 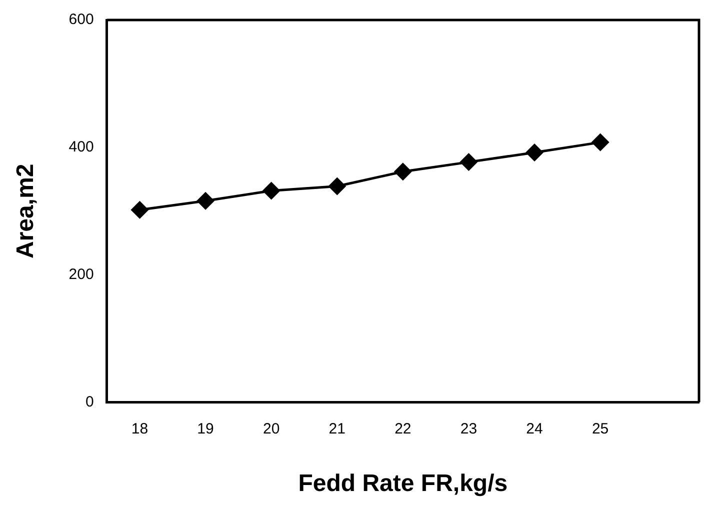 What do you see at coordinates (205, 429) in the screenshot?
I see `x-tick-label: 19` at bounding box center [205, 429].